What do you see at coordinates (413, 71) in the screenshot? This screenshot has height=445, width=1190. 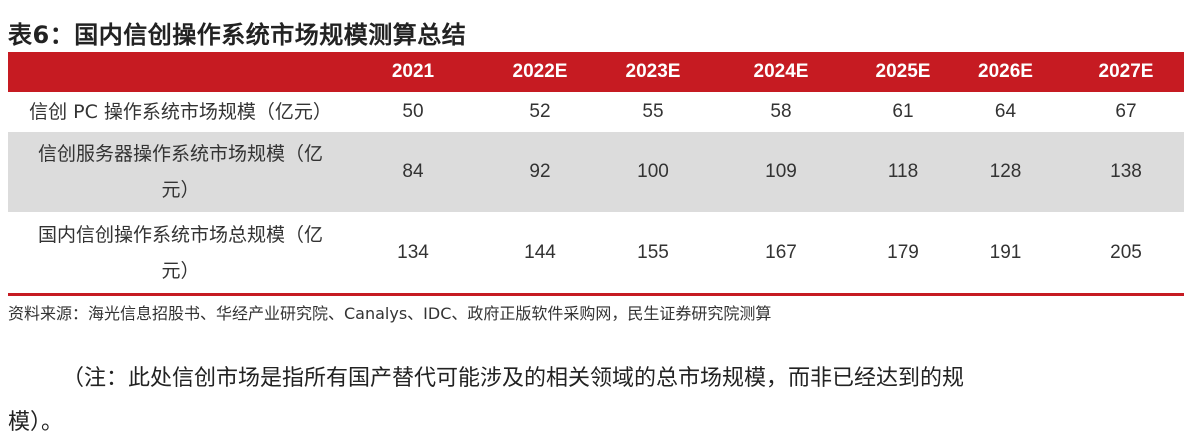 I see `header-cell-2021: 2021` at bounding box center [413, 71].